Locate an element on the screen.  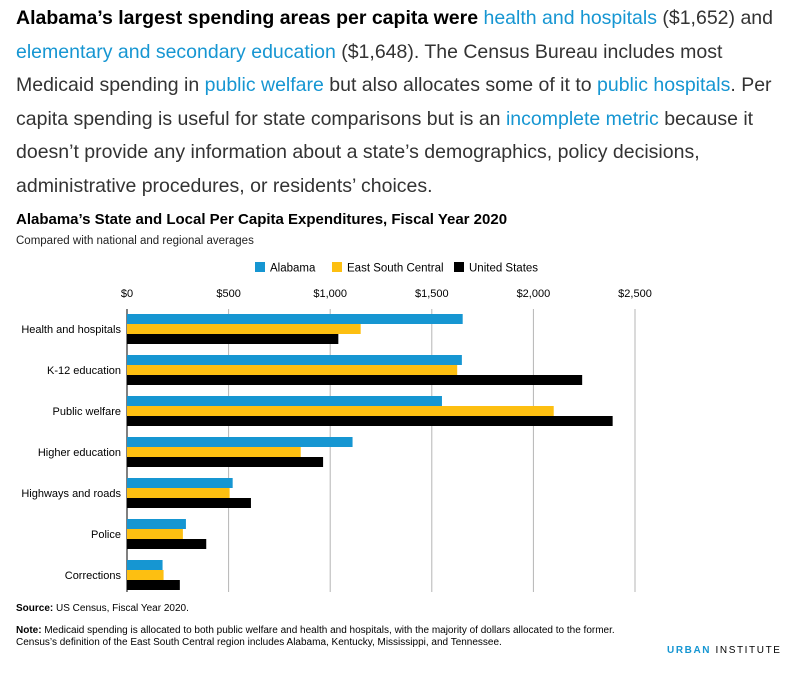
bar-corrections-alabama is located at coordinates (145, 565).